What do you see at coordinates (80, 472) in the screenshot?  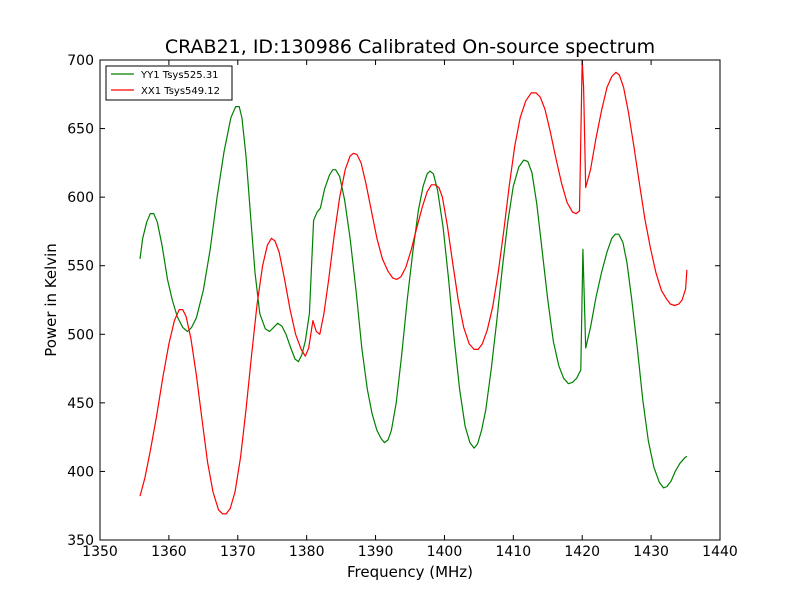 I see `y-tick-label: 400` at bounding box center [80, 472].